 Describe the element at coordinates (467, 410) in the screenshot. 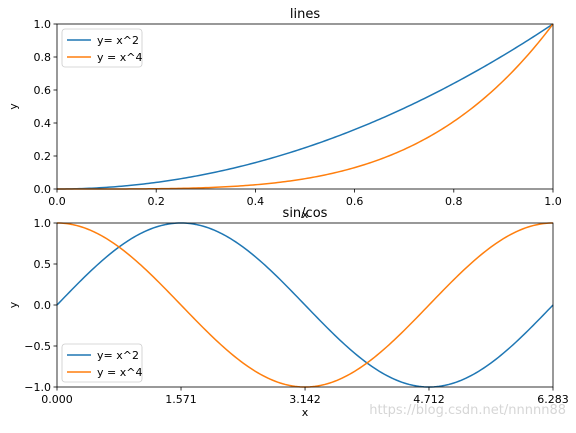

I see `watermark-text: https://blog.csdn.net/nnnnn88` at that location.